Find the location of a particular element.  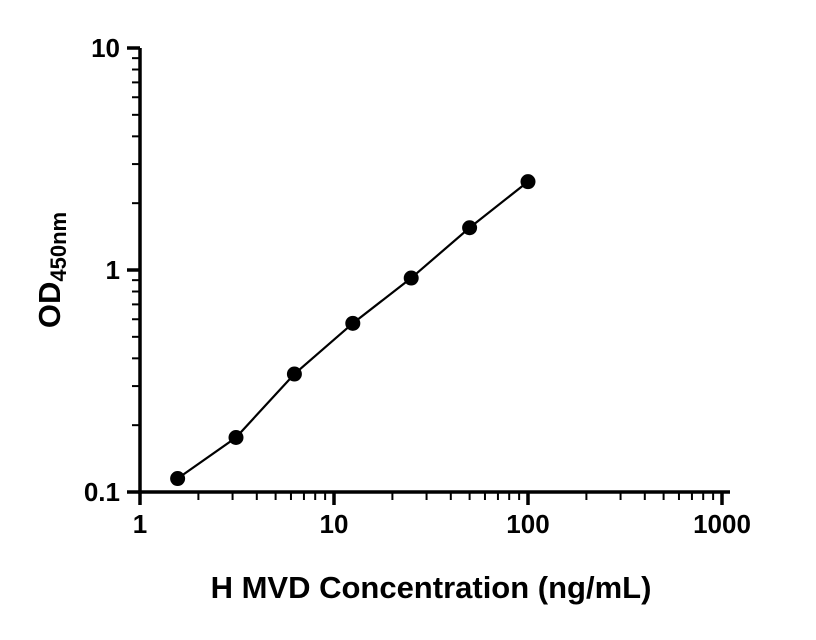

y-tick-label: 10 is located at coordinates (105, 48).